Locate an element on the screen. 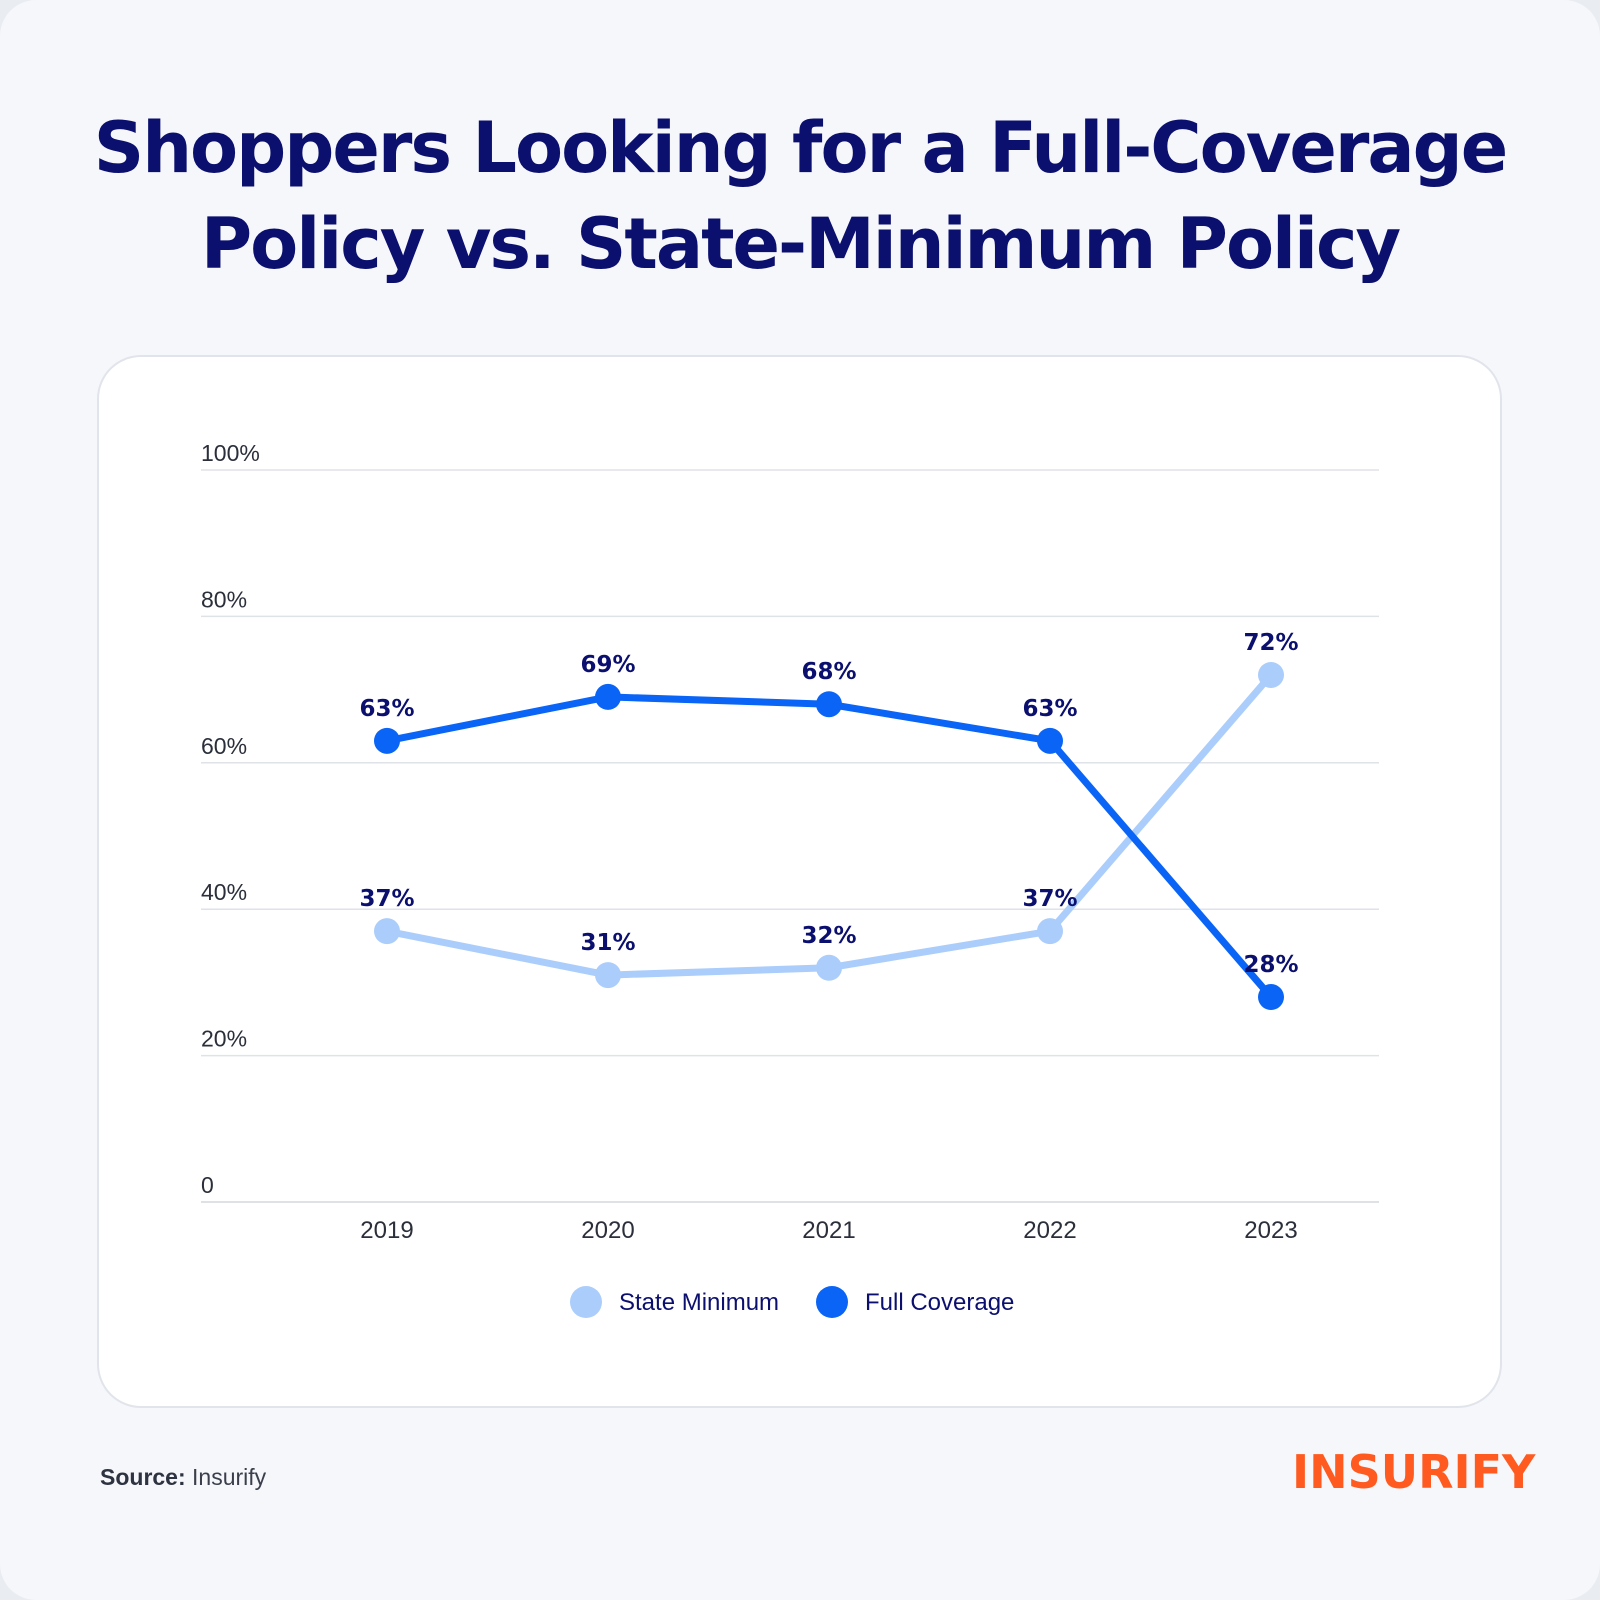 This screenshot has width=1600, height=1600. full-coverage-data-label: 69% is located at coordinates (607, 665).